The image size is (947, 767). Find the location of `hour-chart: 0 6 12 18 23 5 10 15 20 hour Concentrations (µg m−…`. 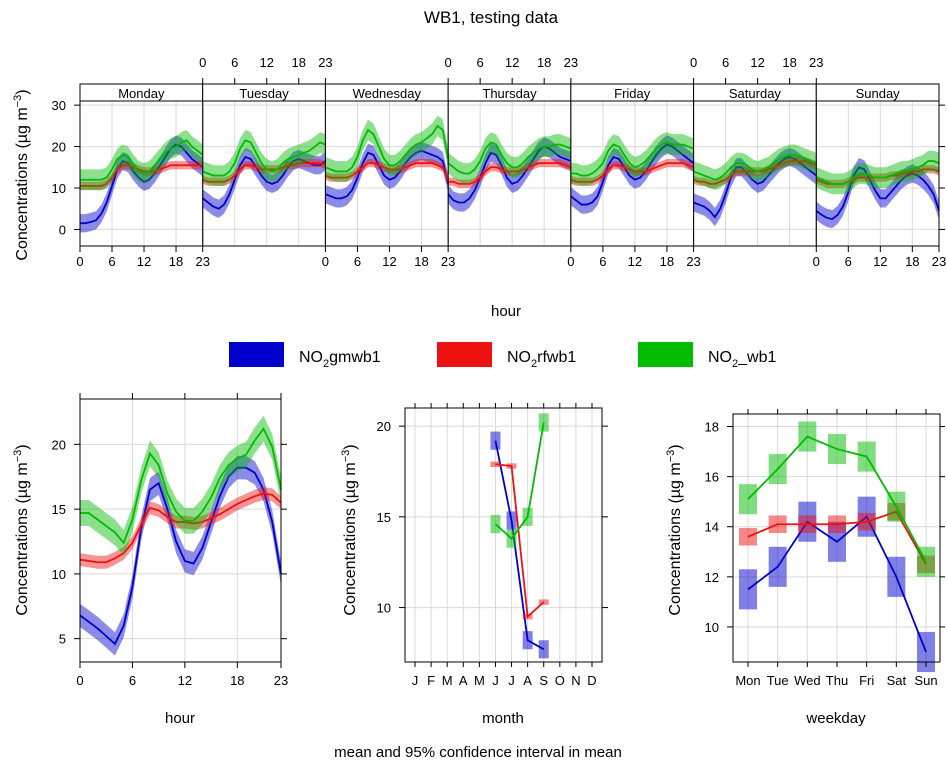

hour-chart: 0 6 12 18 23 5 10 15 20 hour Concentrations (µg m−… is located at coordinates (150, 560).